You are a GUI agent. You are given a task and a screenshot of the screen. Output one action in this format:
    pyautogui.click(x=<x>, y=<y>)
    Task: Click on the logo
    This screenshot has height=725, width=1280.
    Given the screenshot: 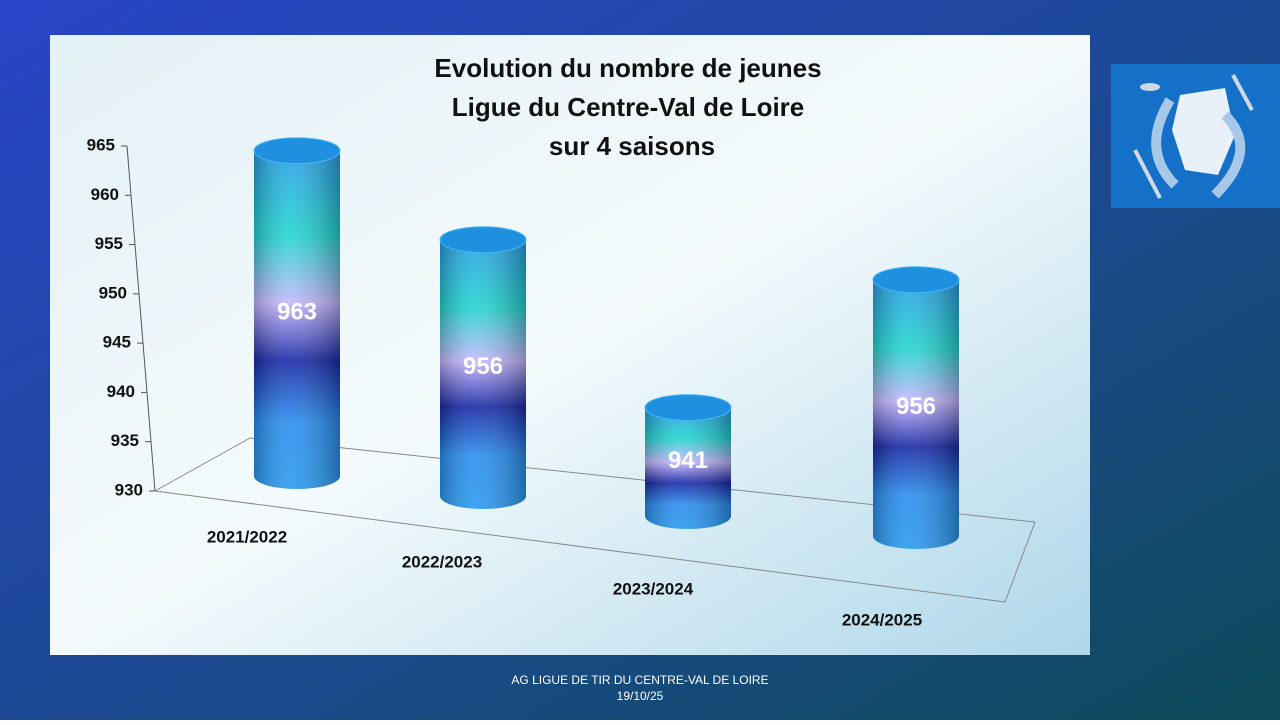 What is the action you would take?
    pyautogui.click(x=1195, y=136)
    